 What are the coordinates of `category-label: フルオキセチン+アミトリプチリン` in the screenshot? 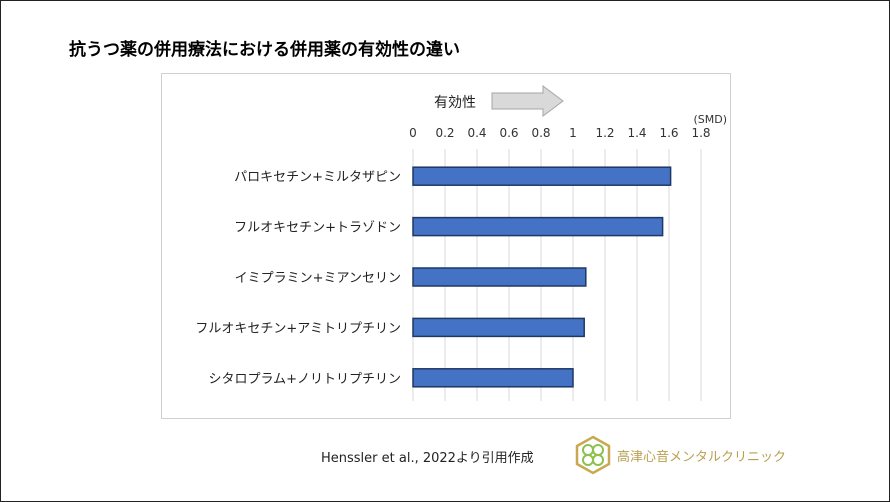 It's located at (298, 328).